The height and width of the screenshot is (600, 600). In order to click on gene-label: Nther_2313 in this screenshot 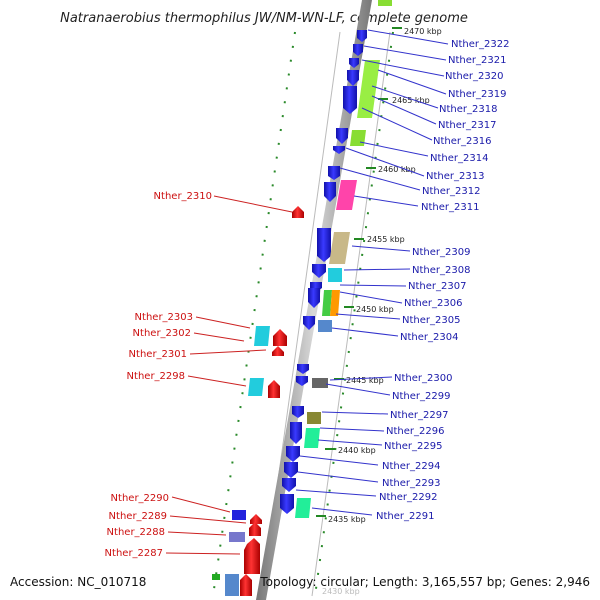, I will do `click(455, 176)`.